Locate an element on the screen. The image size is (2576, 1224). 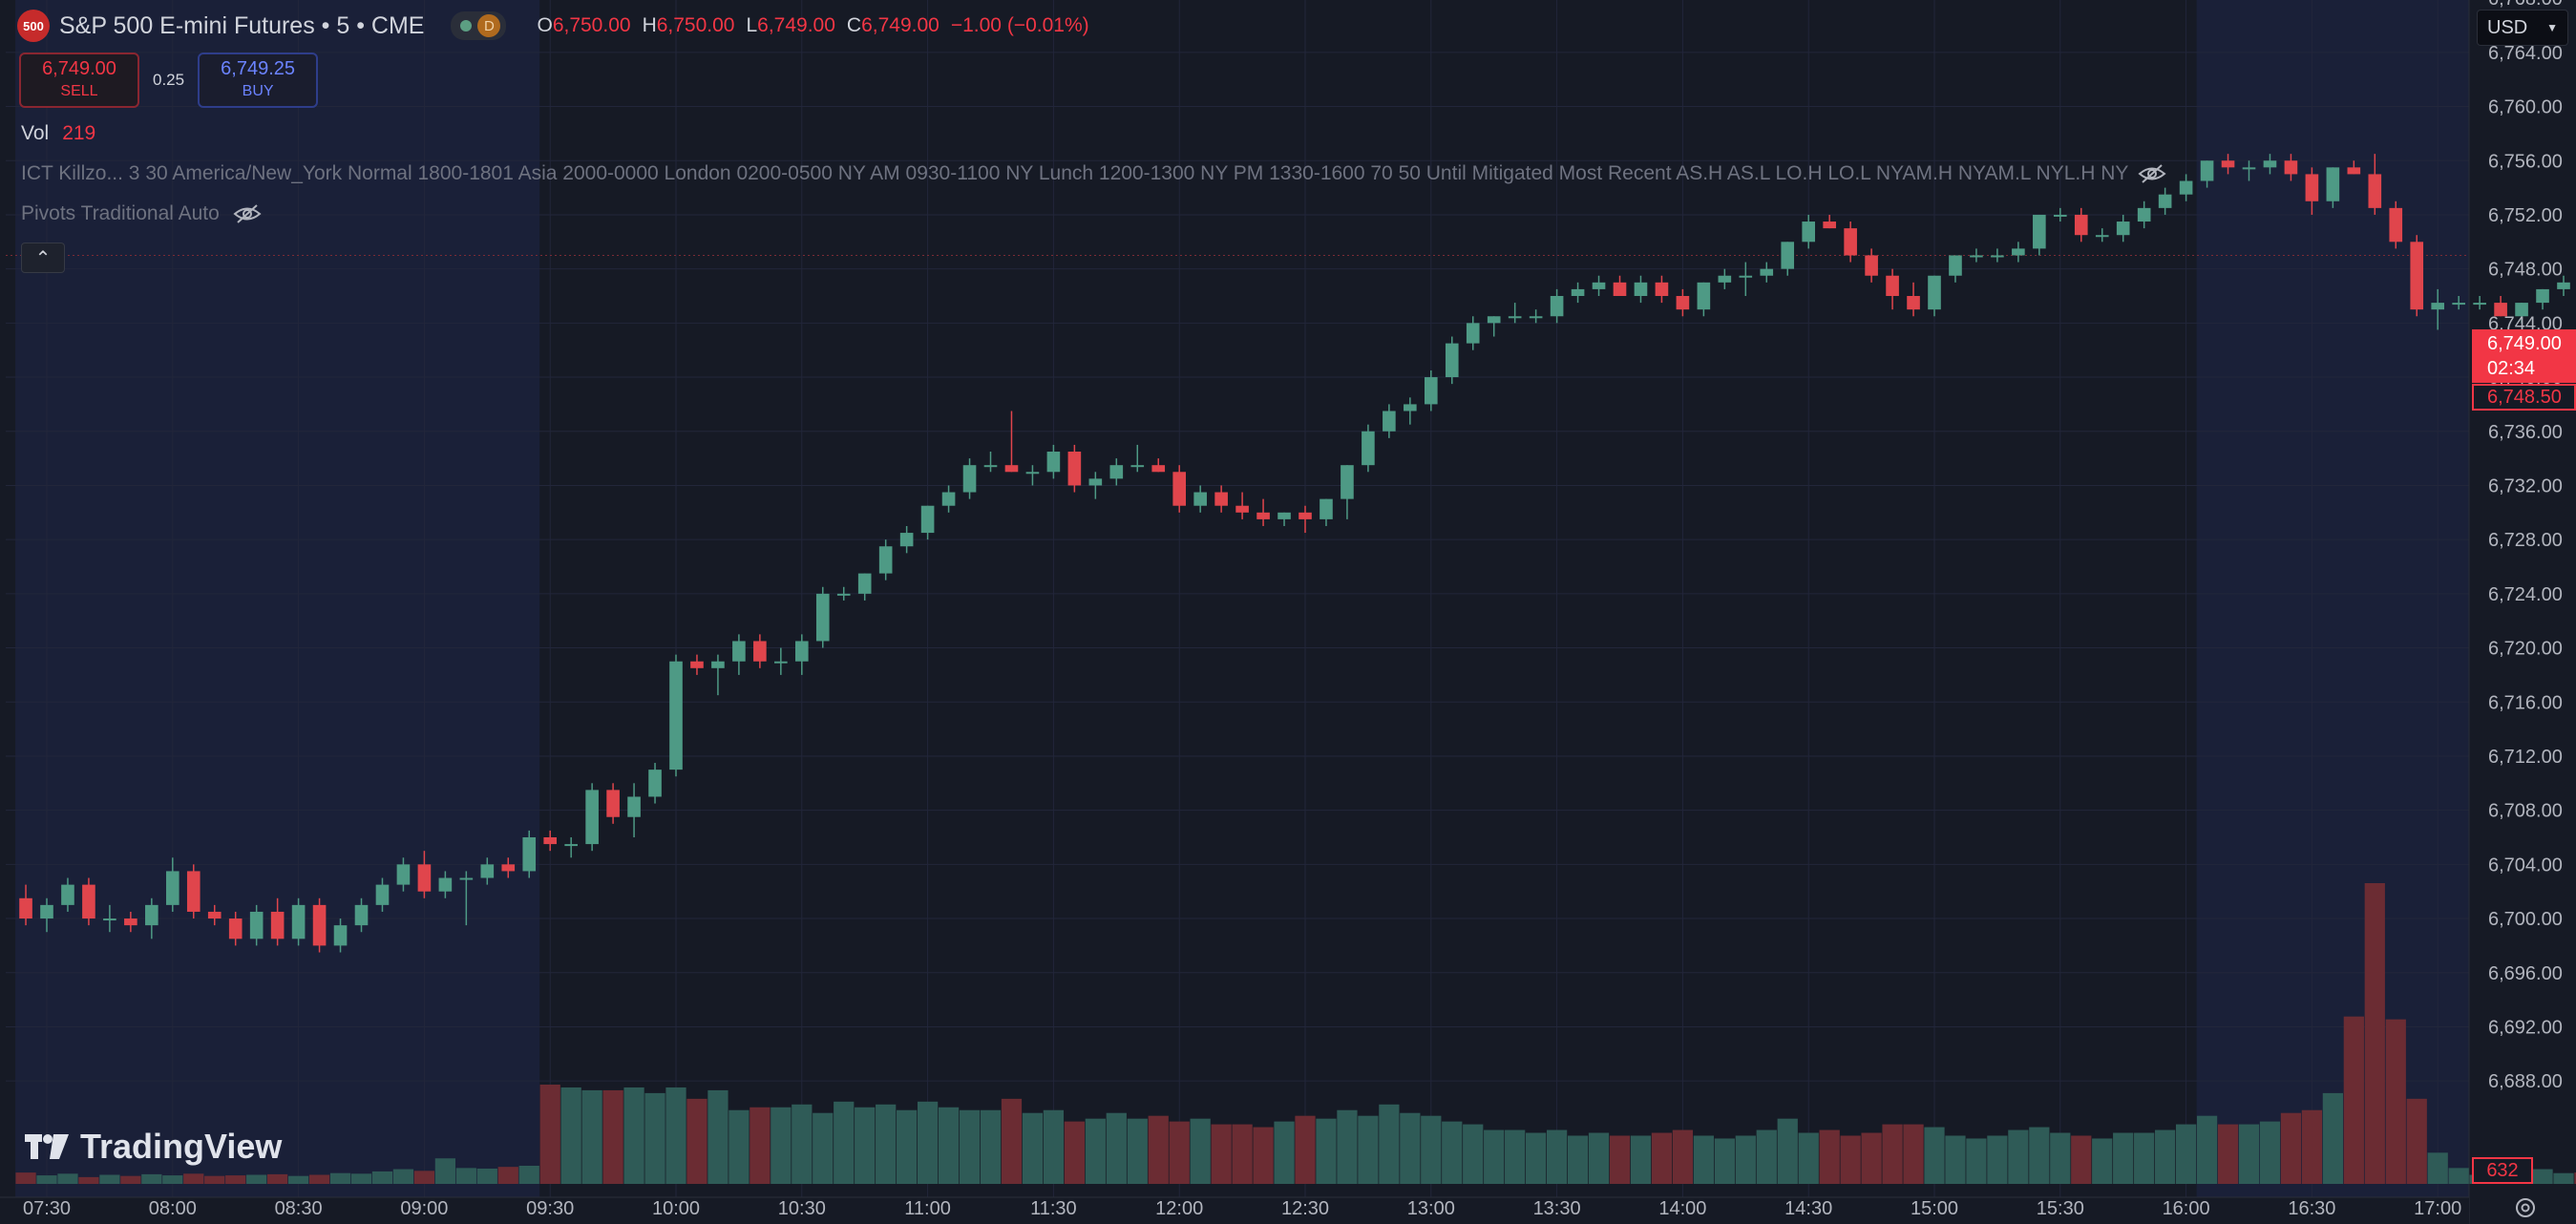
brand-name: TradingView is located at coordinates (181, 1146).